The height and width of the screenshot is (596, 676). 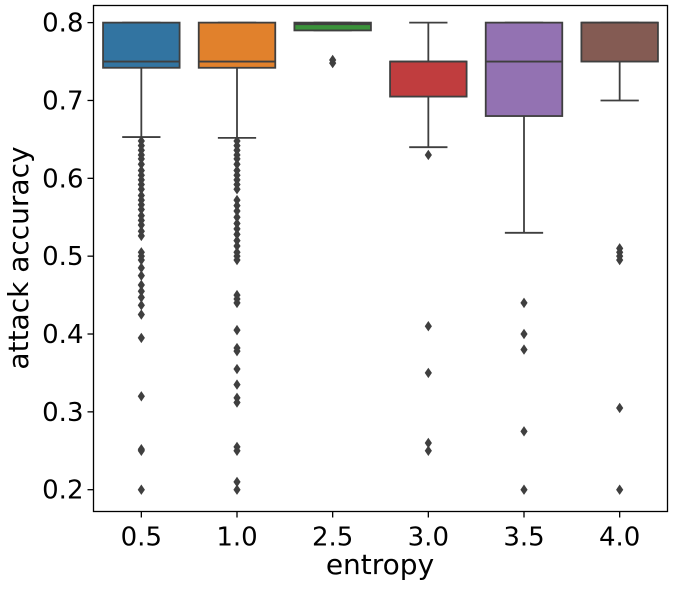 I want to click on y-tick-label: 0.2, so click(x=62, y=491).